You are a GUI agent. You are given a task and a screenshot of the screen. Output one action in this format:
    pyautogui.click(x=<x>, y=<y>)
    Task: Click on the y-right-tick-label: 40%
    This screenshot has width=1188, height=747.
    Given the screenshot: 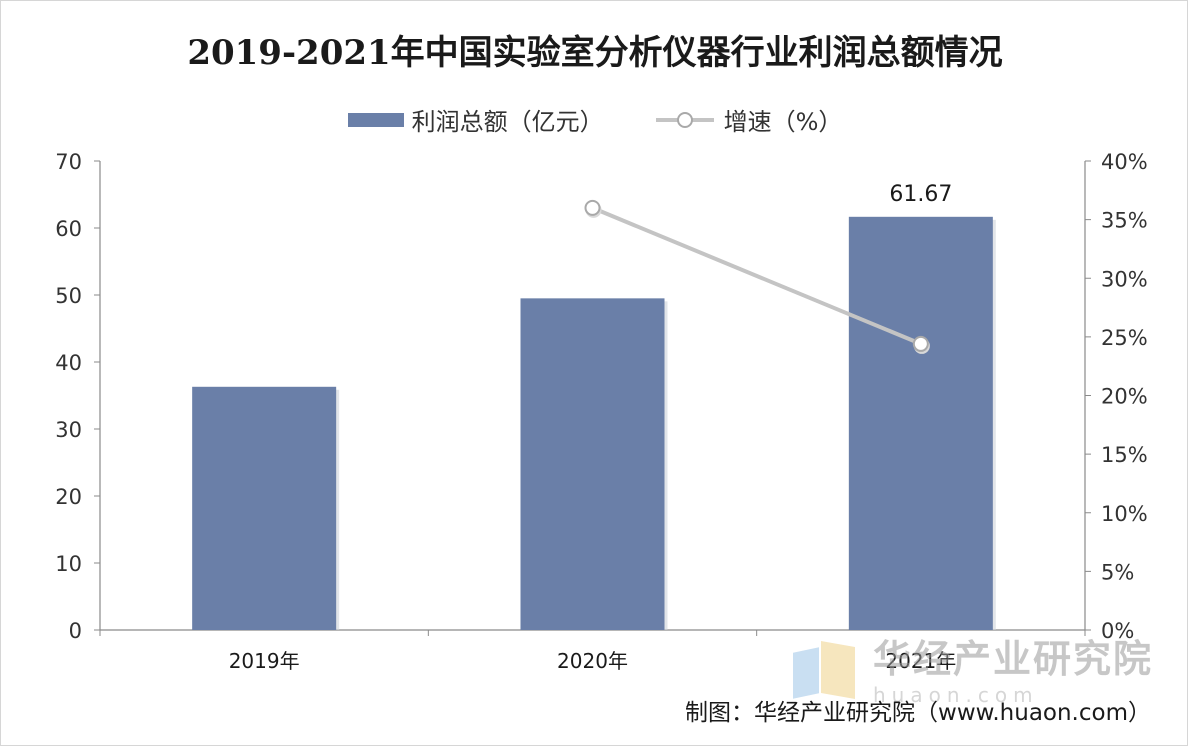 What is the action you would take?
    pyautogui.click(x=1124, y=162)
    